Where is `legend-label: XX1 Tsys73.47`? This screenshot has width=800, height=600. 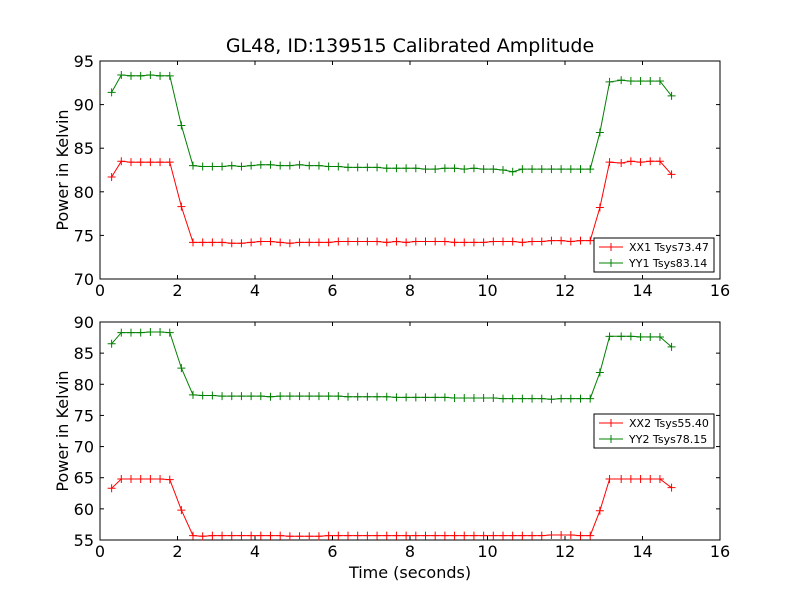
legend-label: XX1 Tsys73.47 is located at coordinates (669, 247).